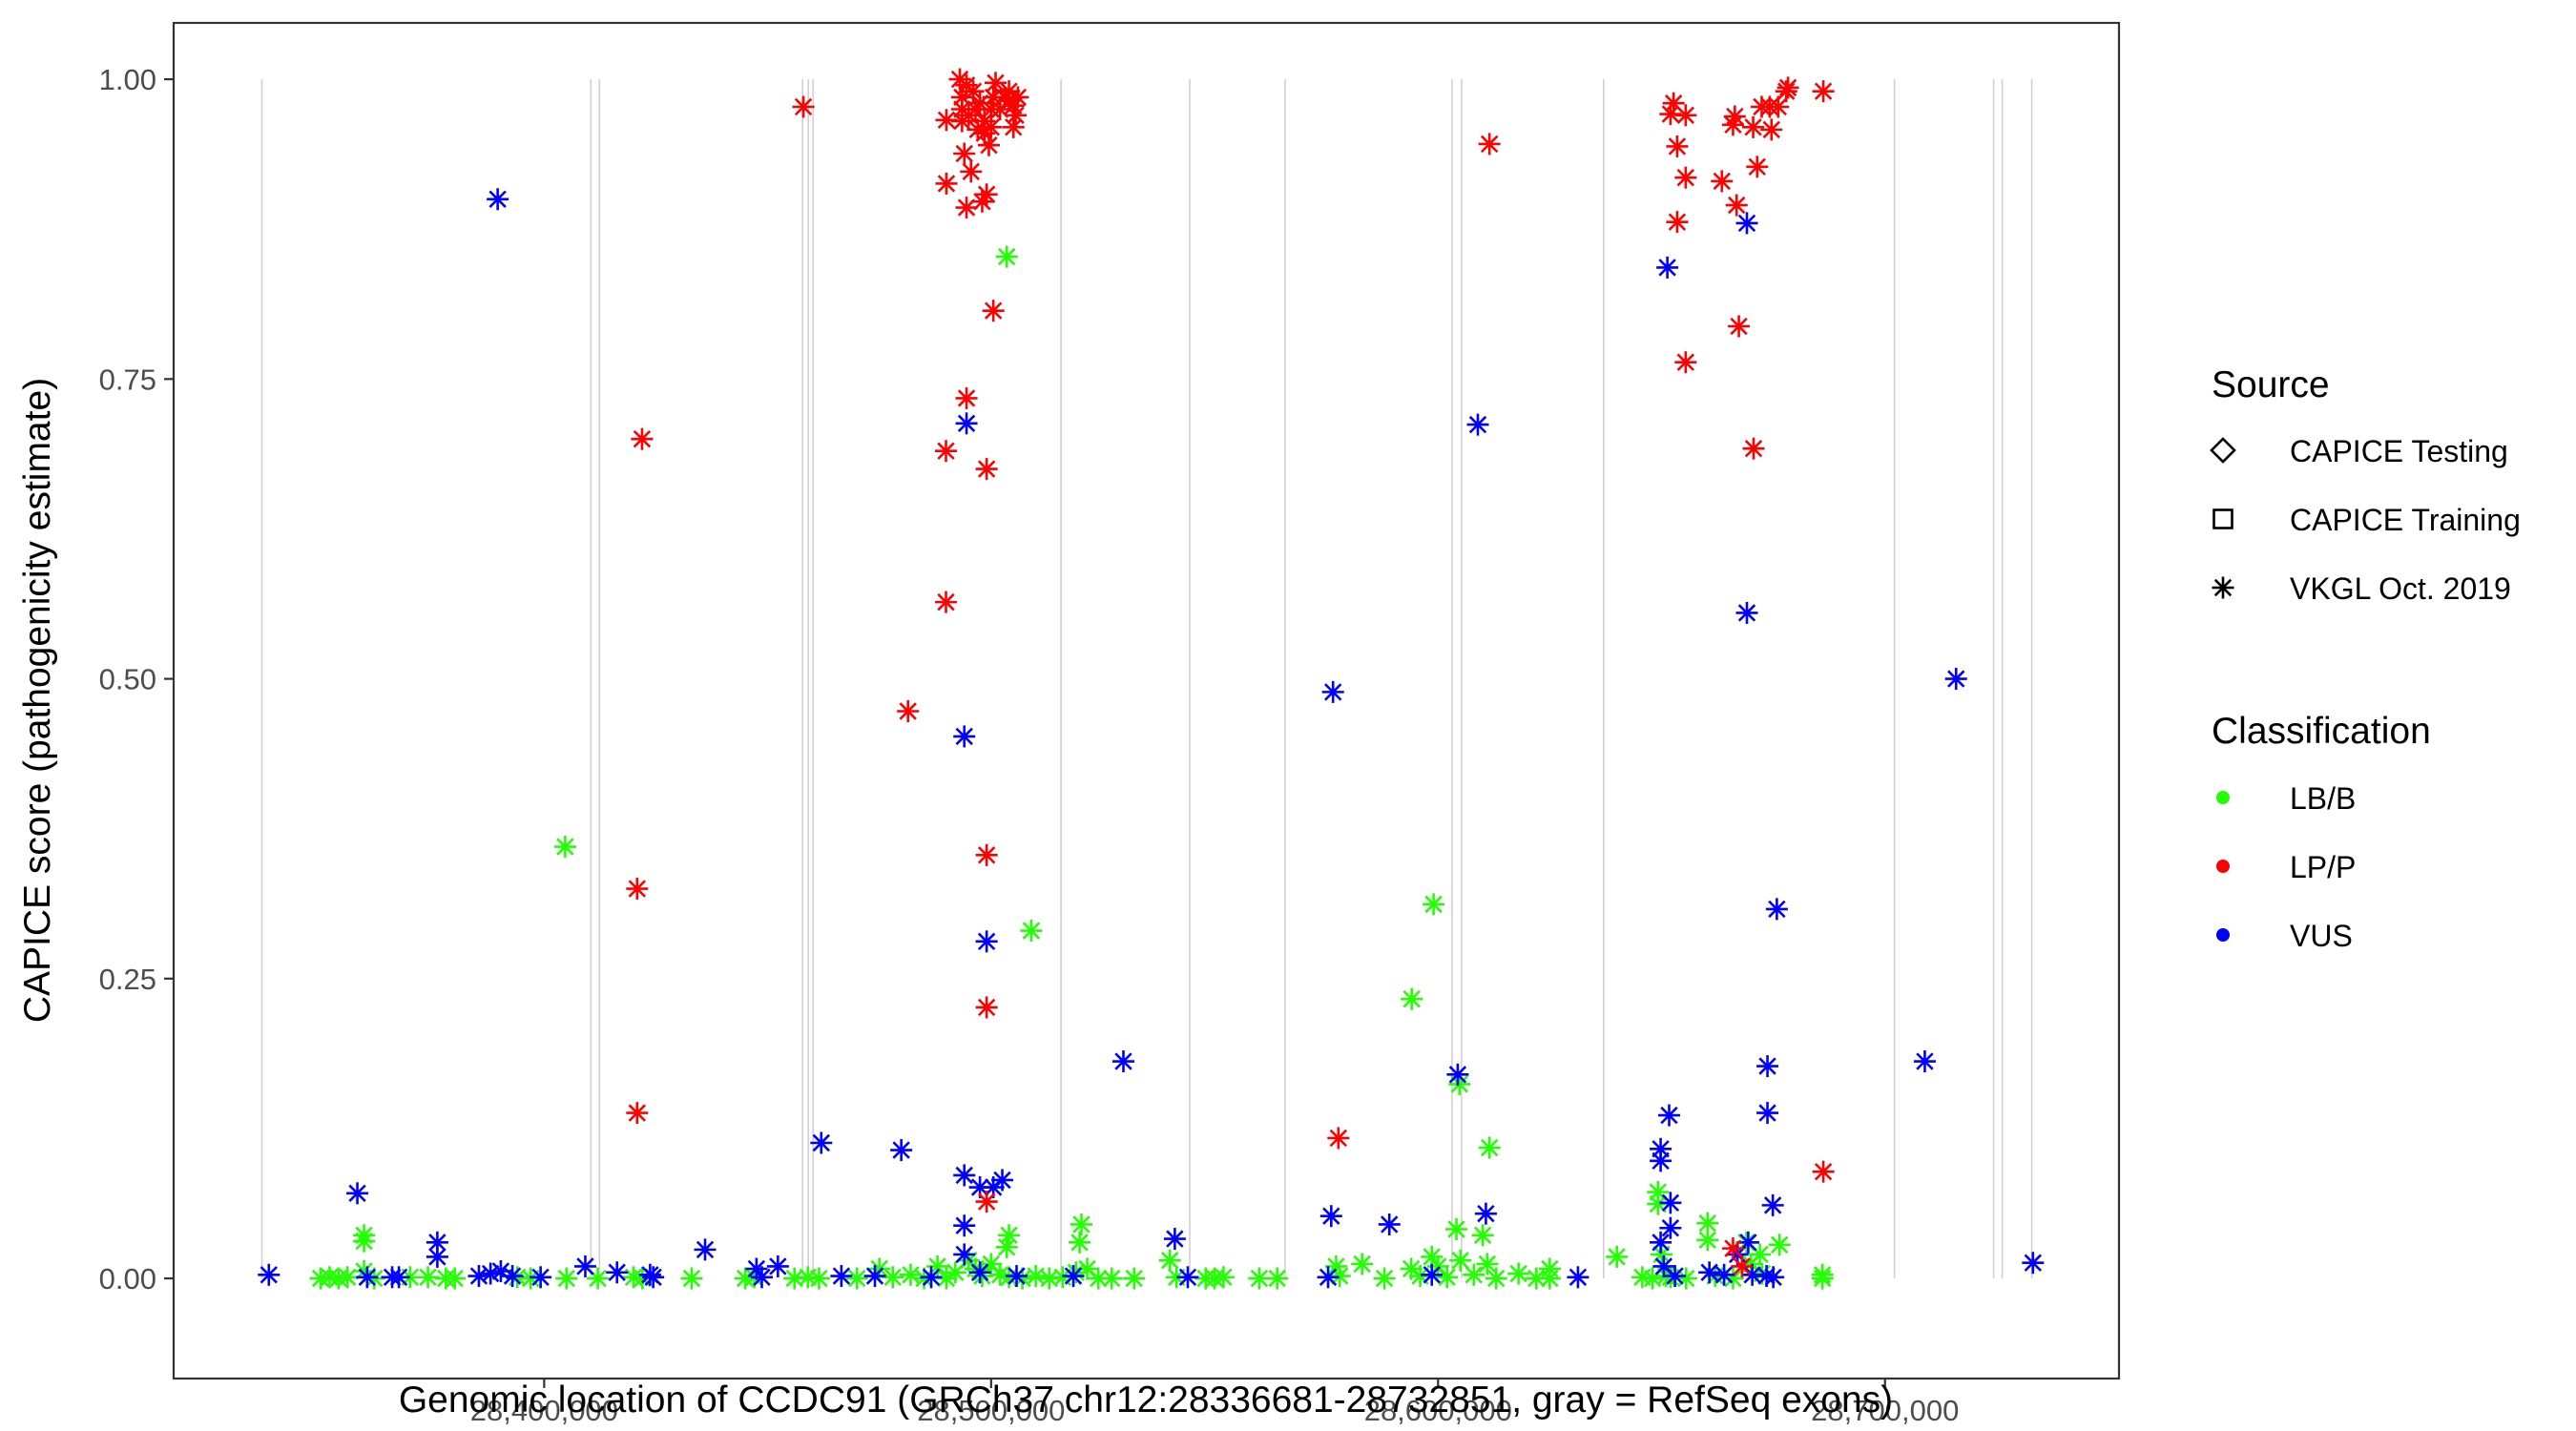 This screenshot has height=1431, width=2576. What do you see at coordinates (2223, 450) in the screenshot?
I see `legend-diamond-icon` at bounding box center [2223, 450].